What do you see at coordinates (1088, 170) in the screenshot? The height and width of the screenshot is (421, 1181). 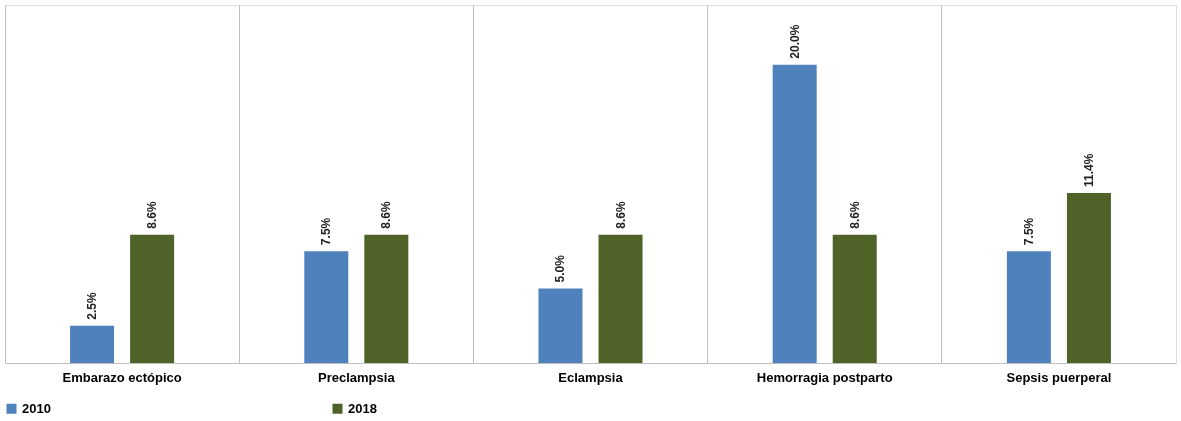 I see `data-label: 11.4%` at bounding box center [1088, 170].